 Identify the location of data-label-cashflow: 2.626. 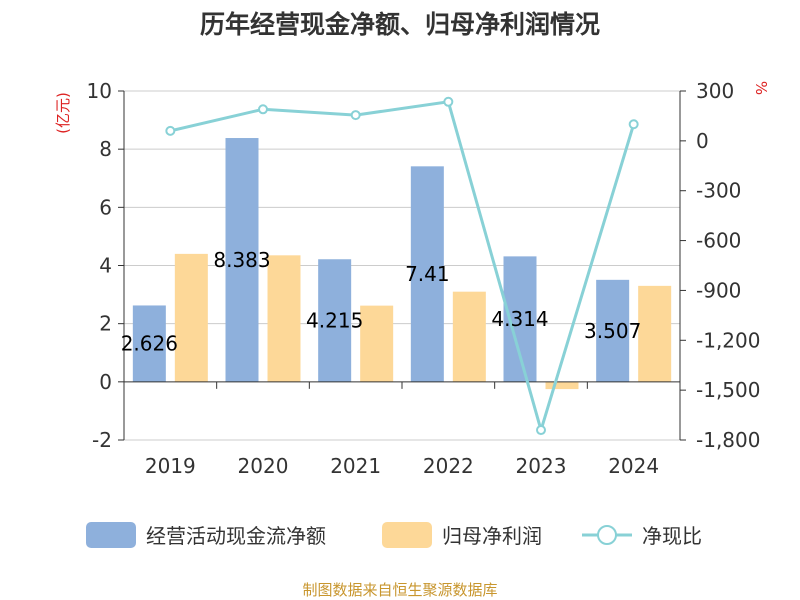
(149, 344).